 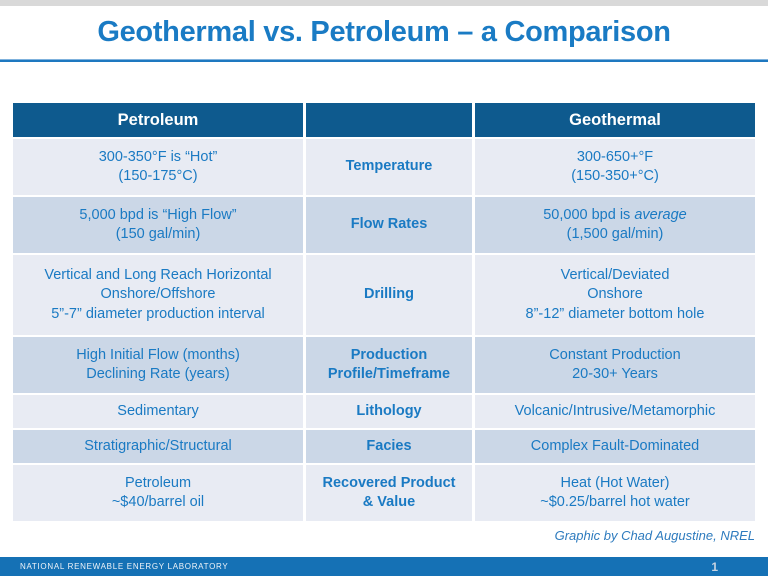 I want to click on petroleum-cell: 300-350°F is “Hot” (150-175°C), so click(x=158, y=167).